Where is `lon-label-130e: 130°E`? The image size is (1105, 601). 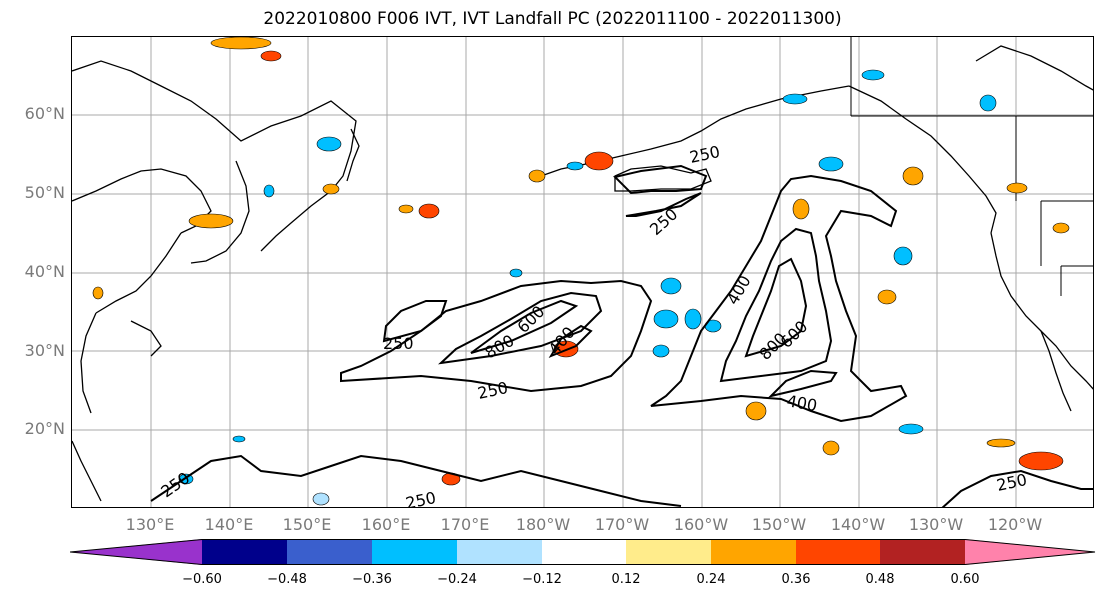
lon-label-130e: 130°E is located at coordinates (150, 524).